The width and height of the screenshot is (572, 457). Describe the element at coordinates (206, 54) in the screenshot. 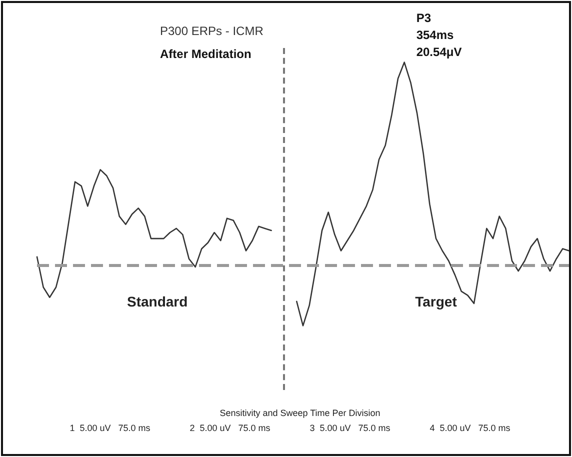

I see `chart-subtitle: After Meditation` at that location.